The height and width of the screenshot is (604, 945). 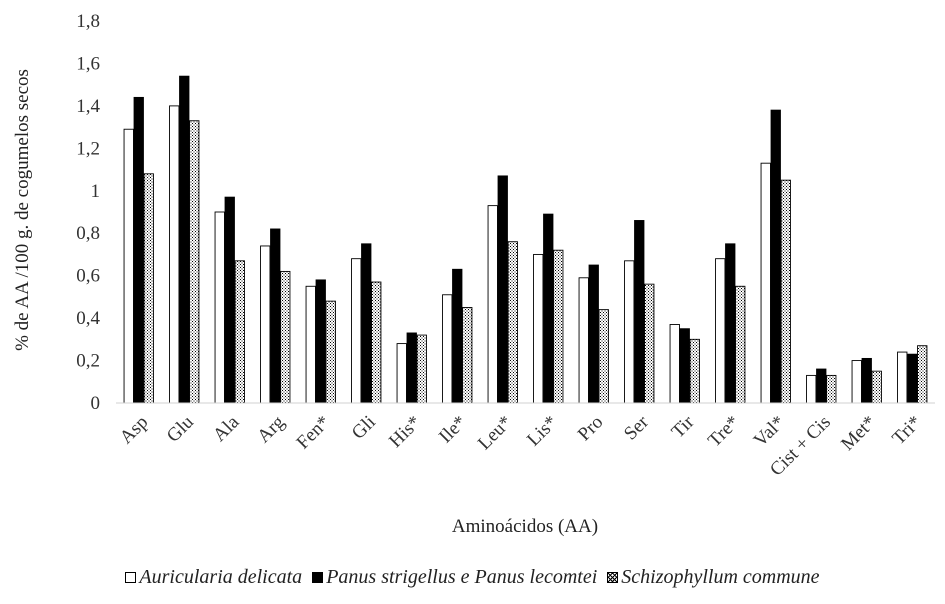 What do you see at coordinates (88, 148) in the screenshot?
I see `y-tick-label: 1,2` at bounding box center [88, 148].